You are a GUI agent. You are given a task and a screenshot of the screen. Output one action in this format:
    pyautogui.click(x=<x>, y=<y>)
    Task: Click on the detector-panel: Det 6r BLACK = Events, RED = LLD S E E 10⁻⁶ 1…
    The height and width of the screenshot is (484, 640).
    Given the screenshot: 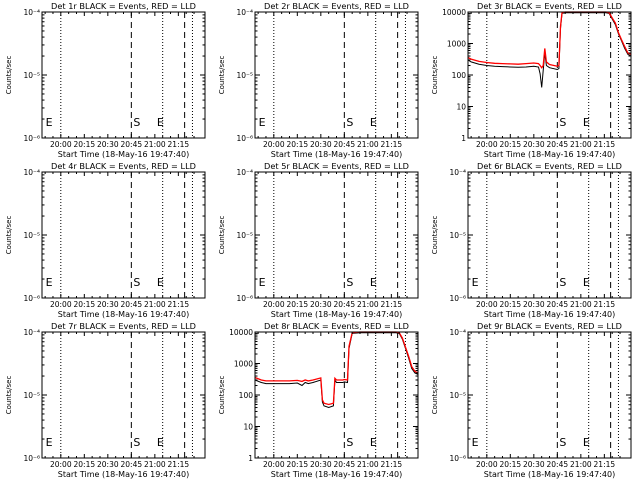 What is the action you would take?
    pyautogui.click(x=532, y=240)
    